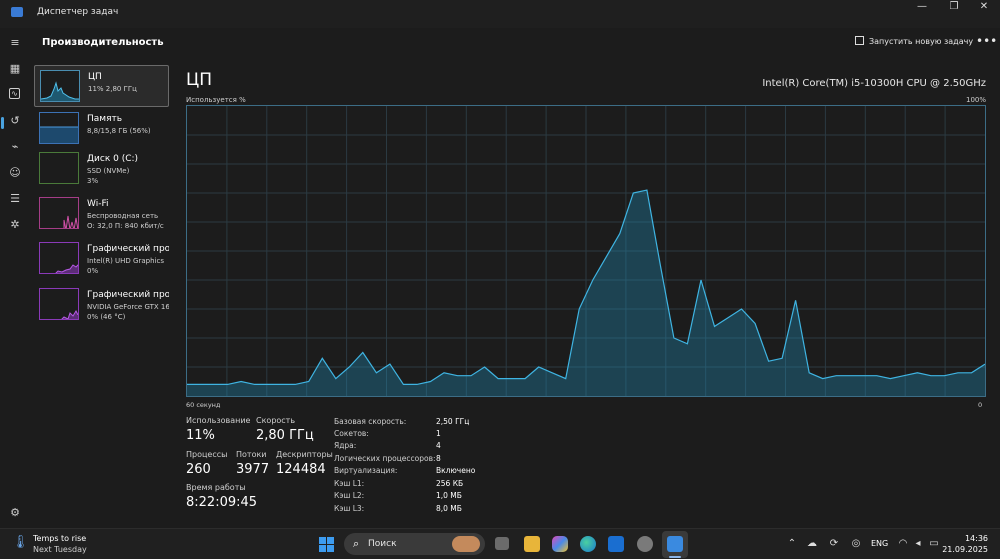  Describe the element at coordinates (918, 543) in the screenshot. I see `volume-icon: ◂` at that location.